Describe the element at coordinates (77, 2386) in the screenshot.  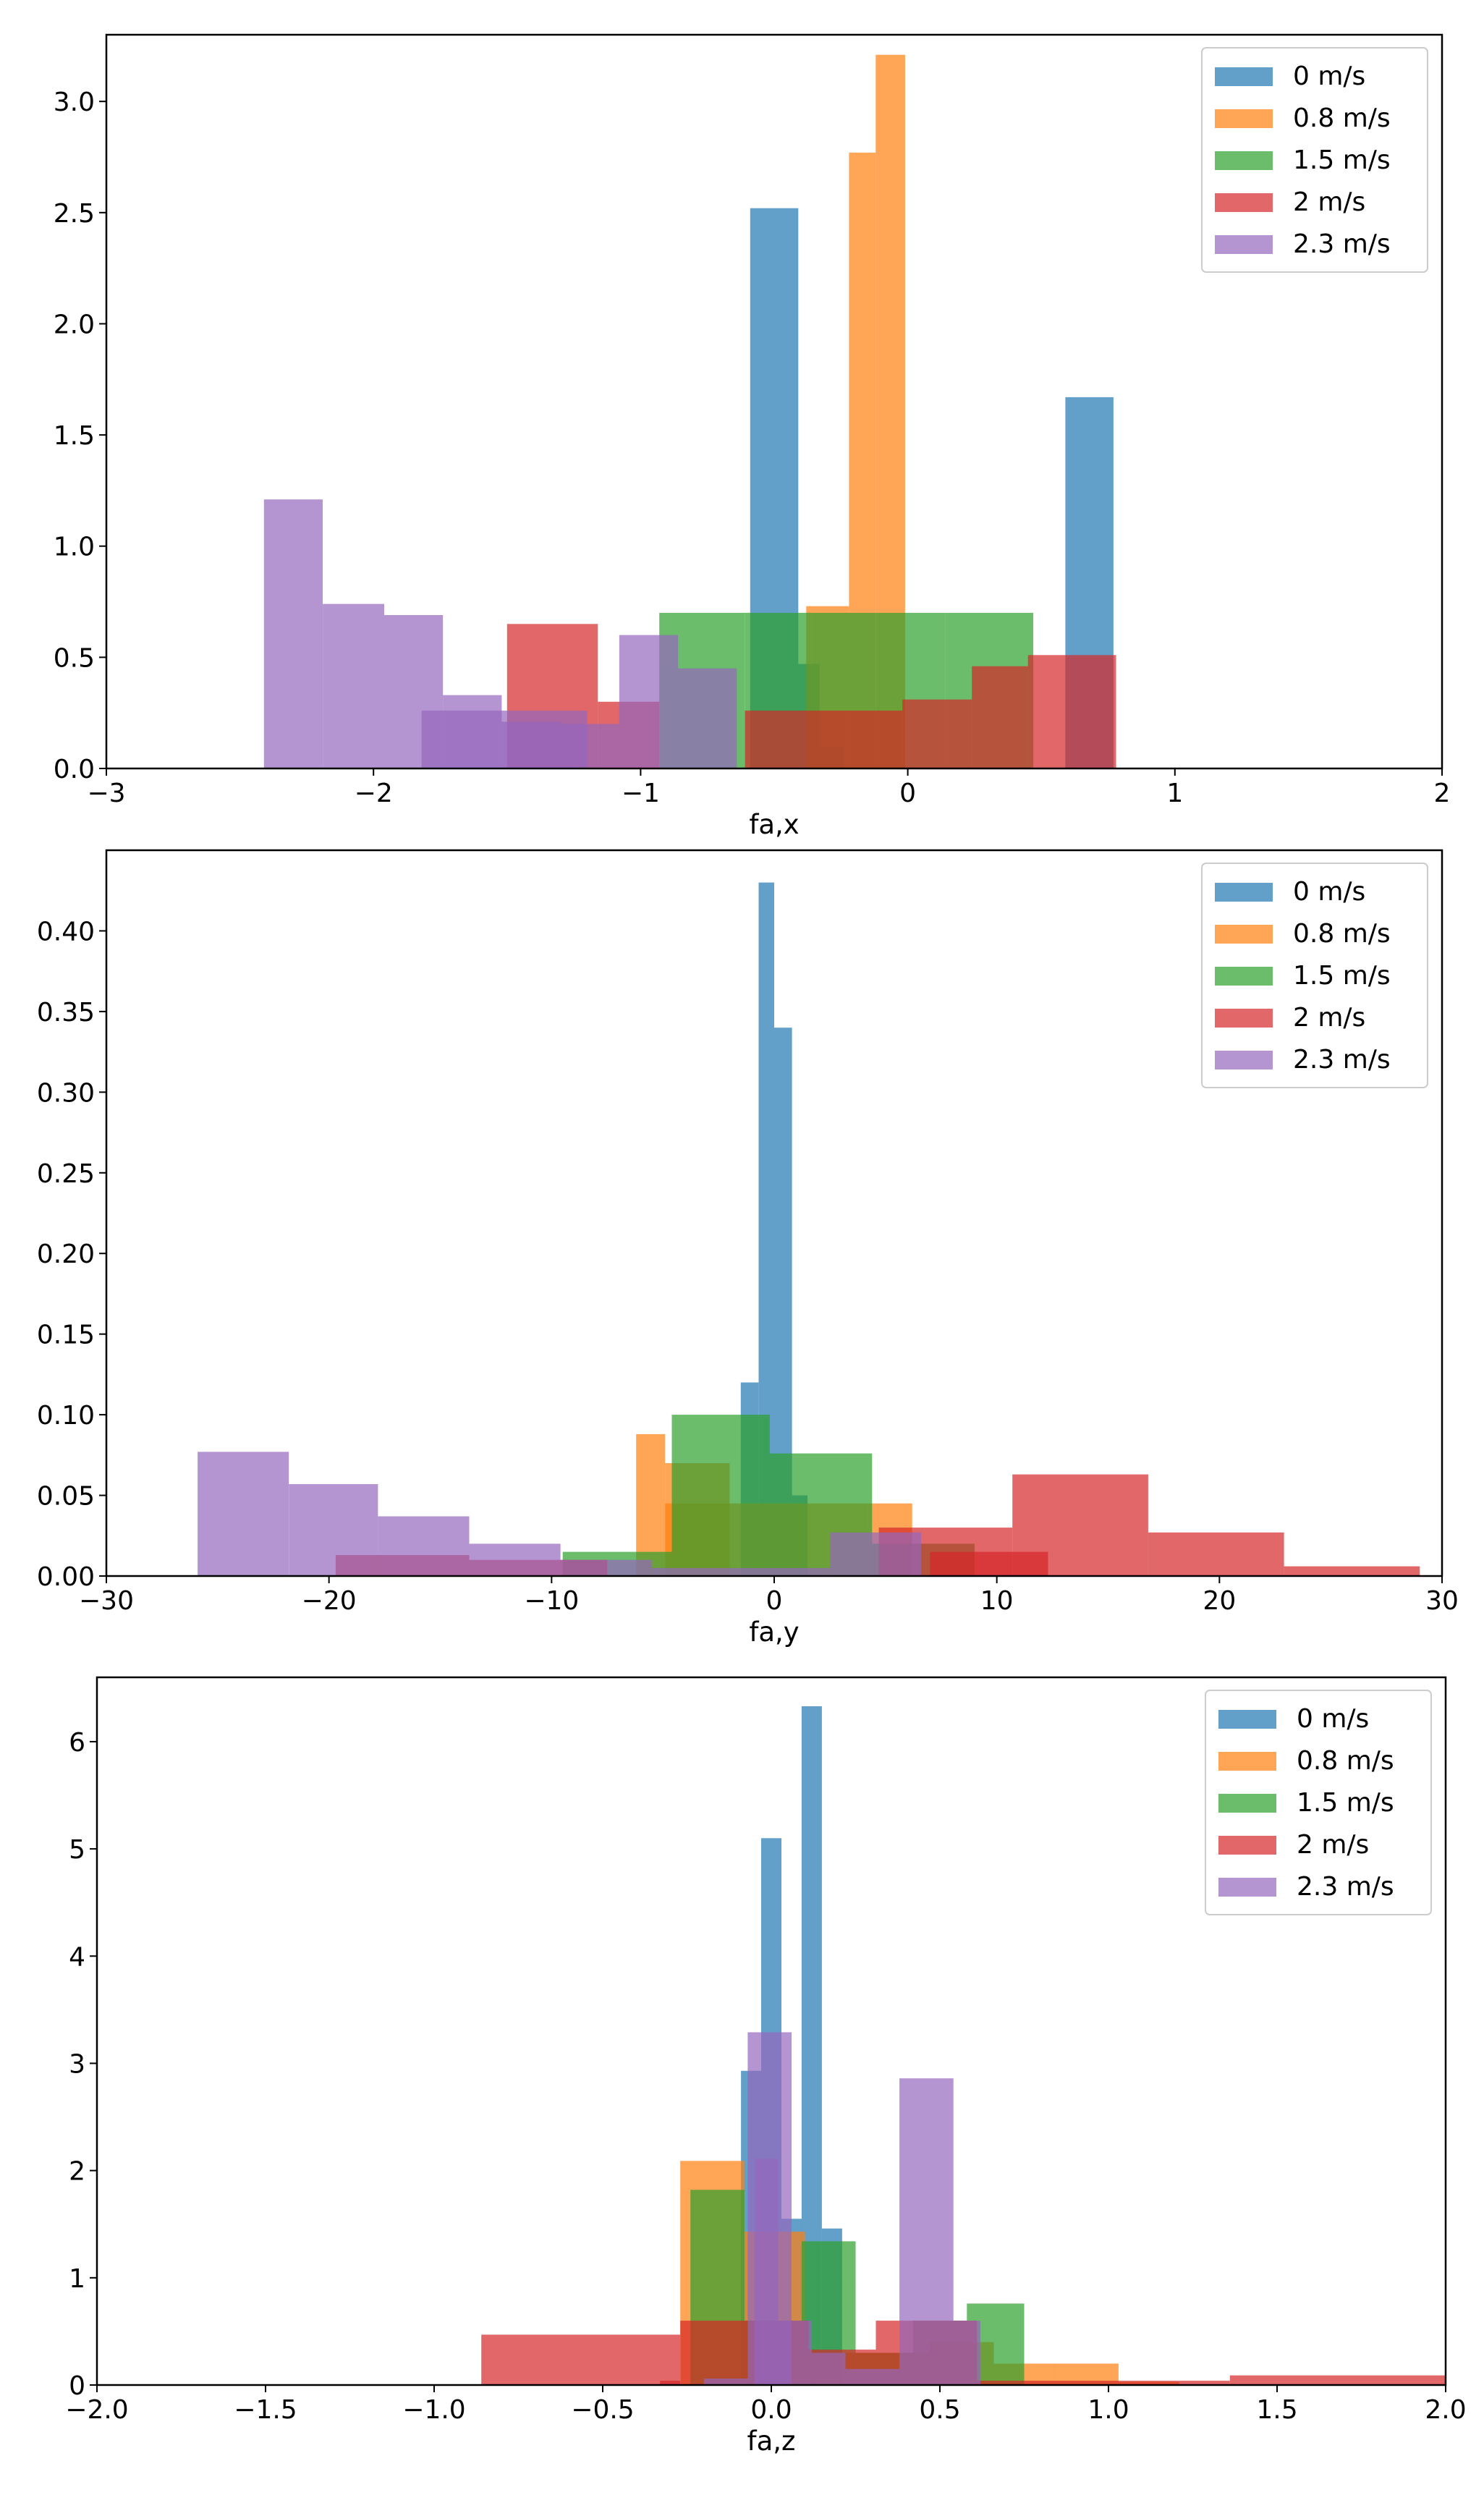
I see `y-tick-label: 0` at that location.